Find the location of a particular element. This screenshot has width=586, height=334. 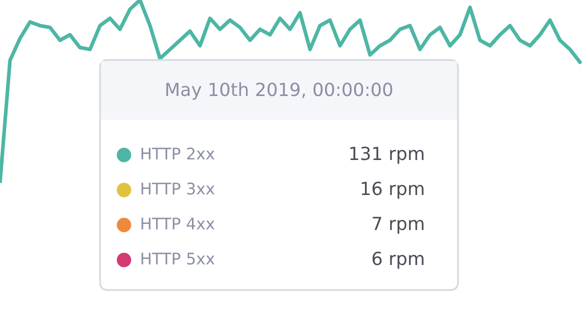

text: HTTP 4xx is located at coordinates (178, 224).